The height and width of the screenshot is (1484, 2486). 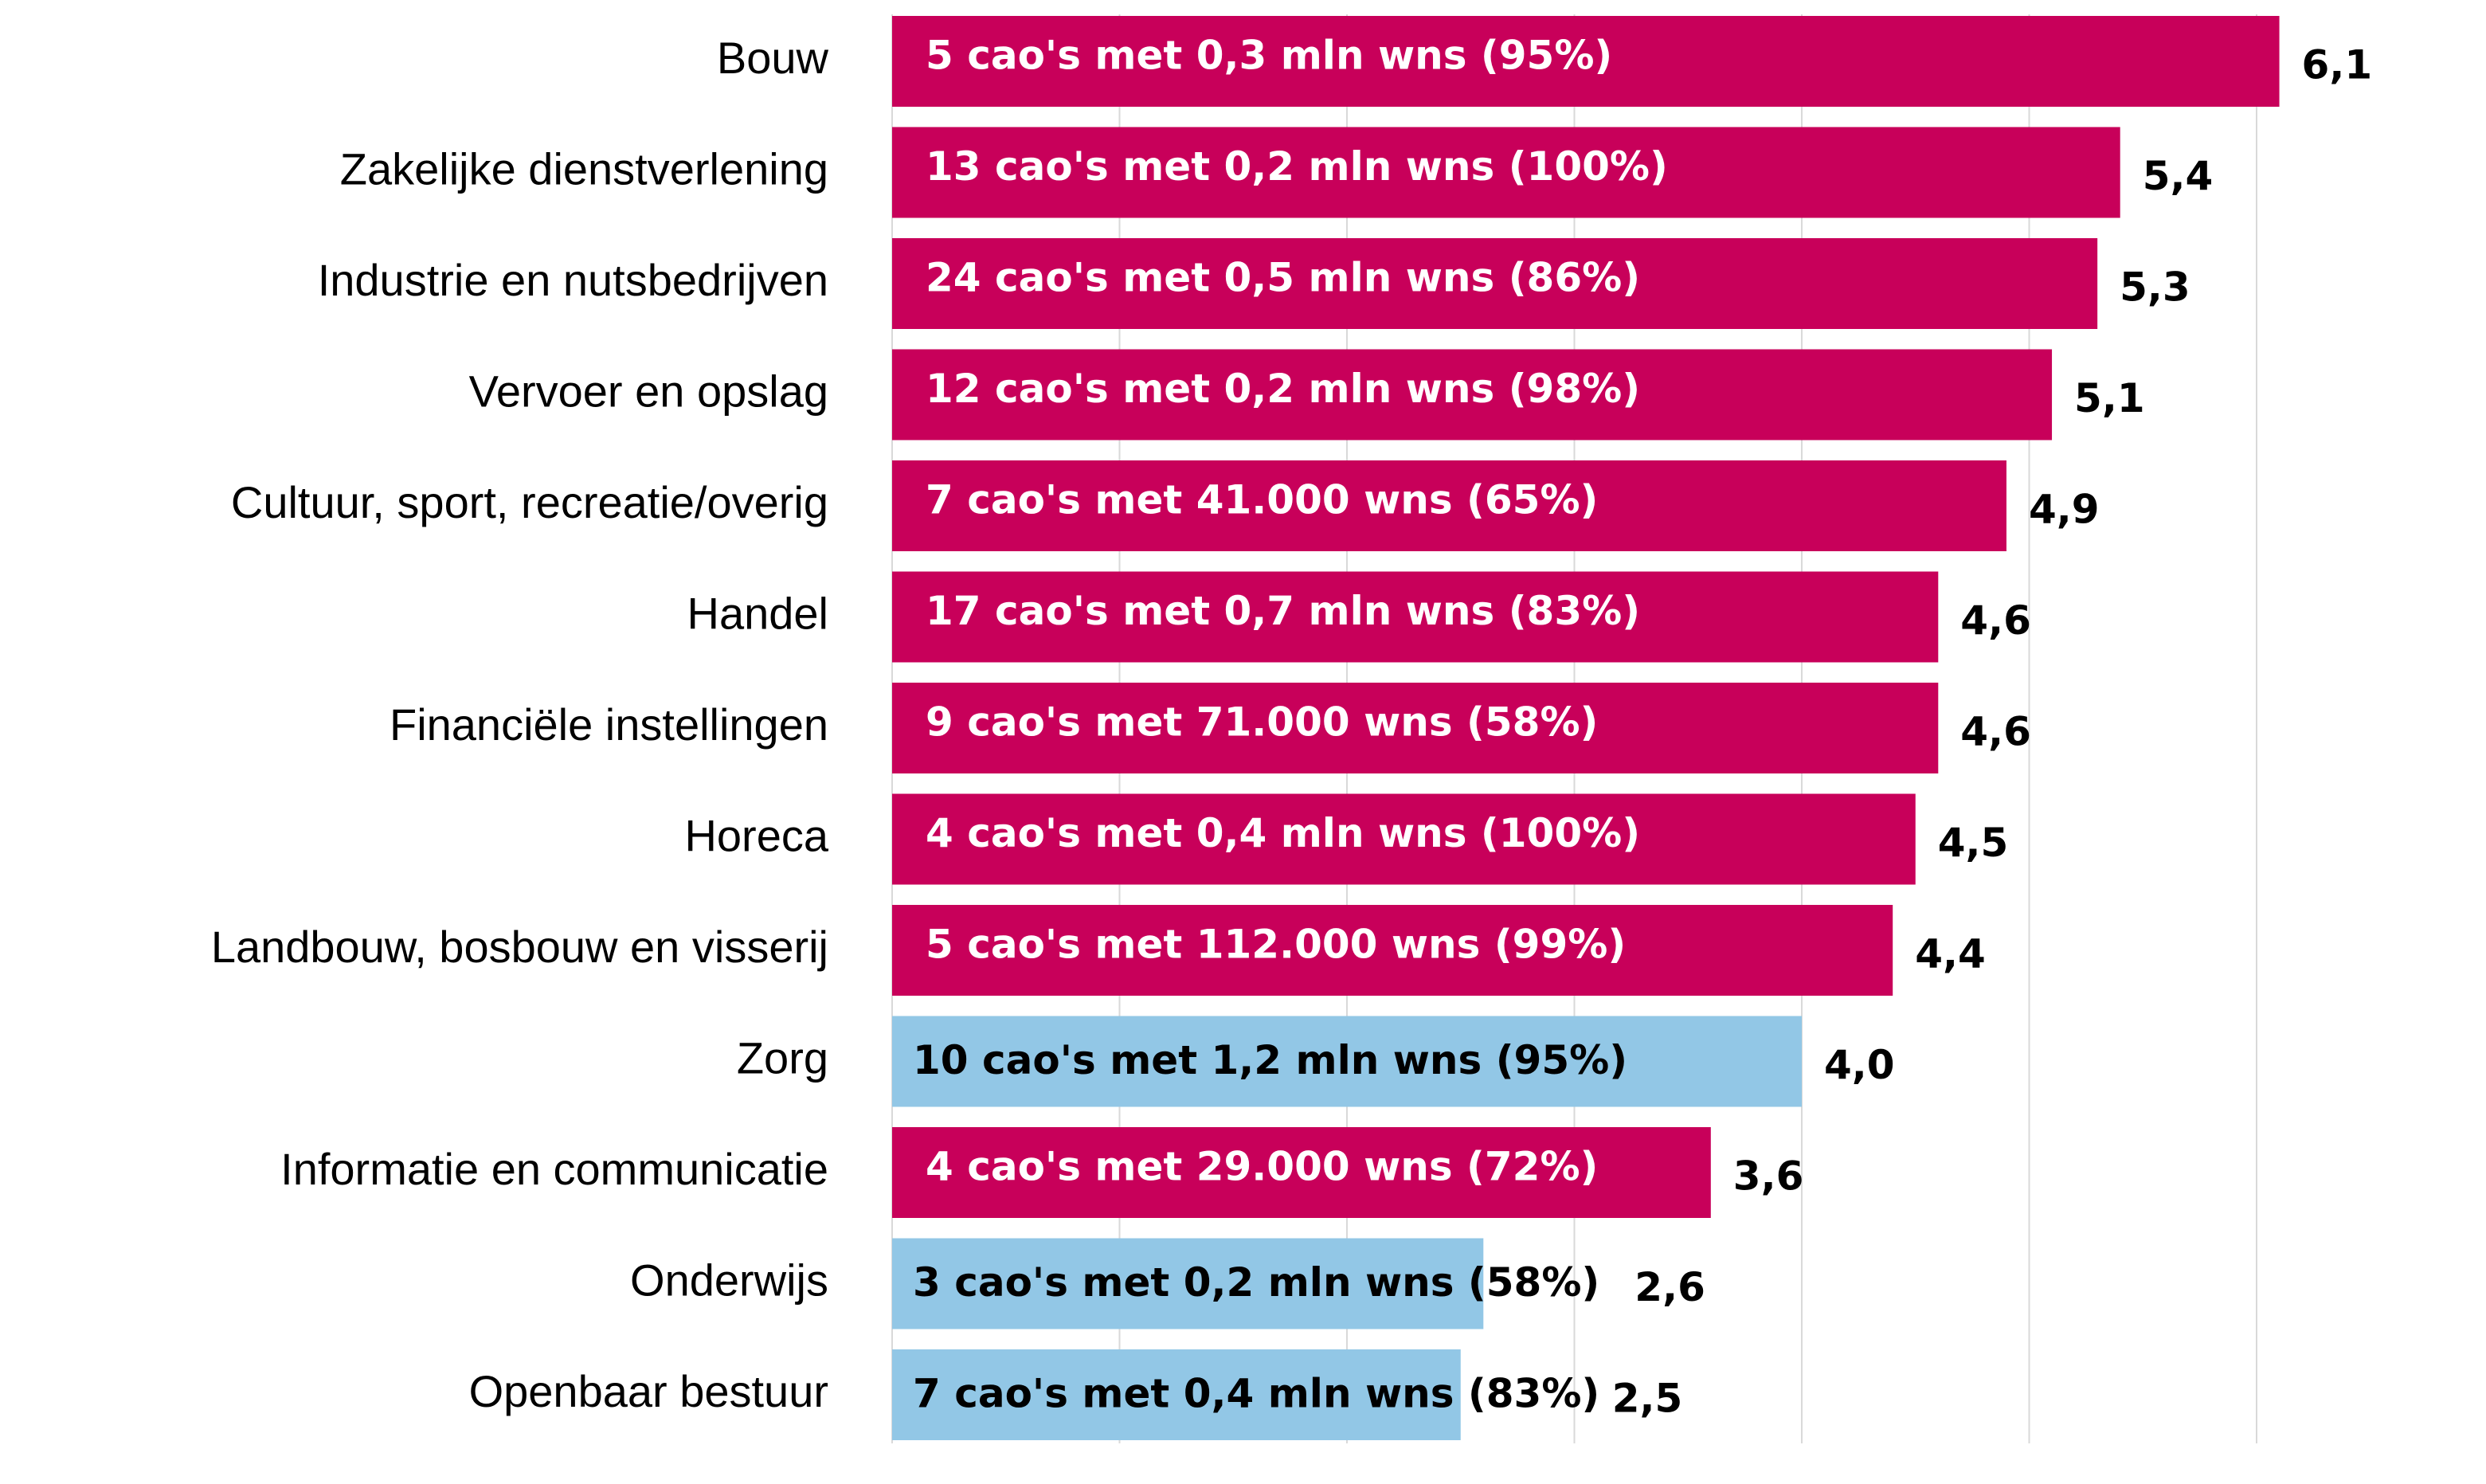 I want to click on bar-value-label: 4,9, so click(x=2064, y=510).